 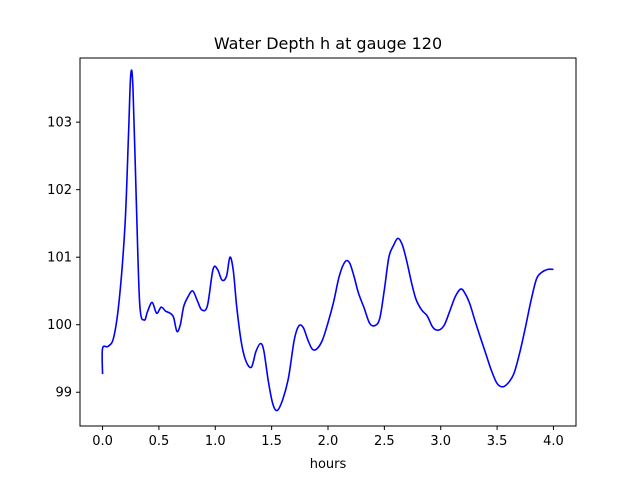 I want to click on x-axis: 0.0 0.5 1.0 1.5 2.0 2.5 3.0 3.5 4.0, so click(x=328, y=437).